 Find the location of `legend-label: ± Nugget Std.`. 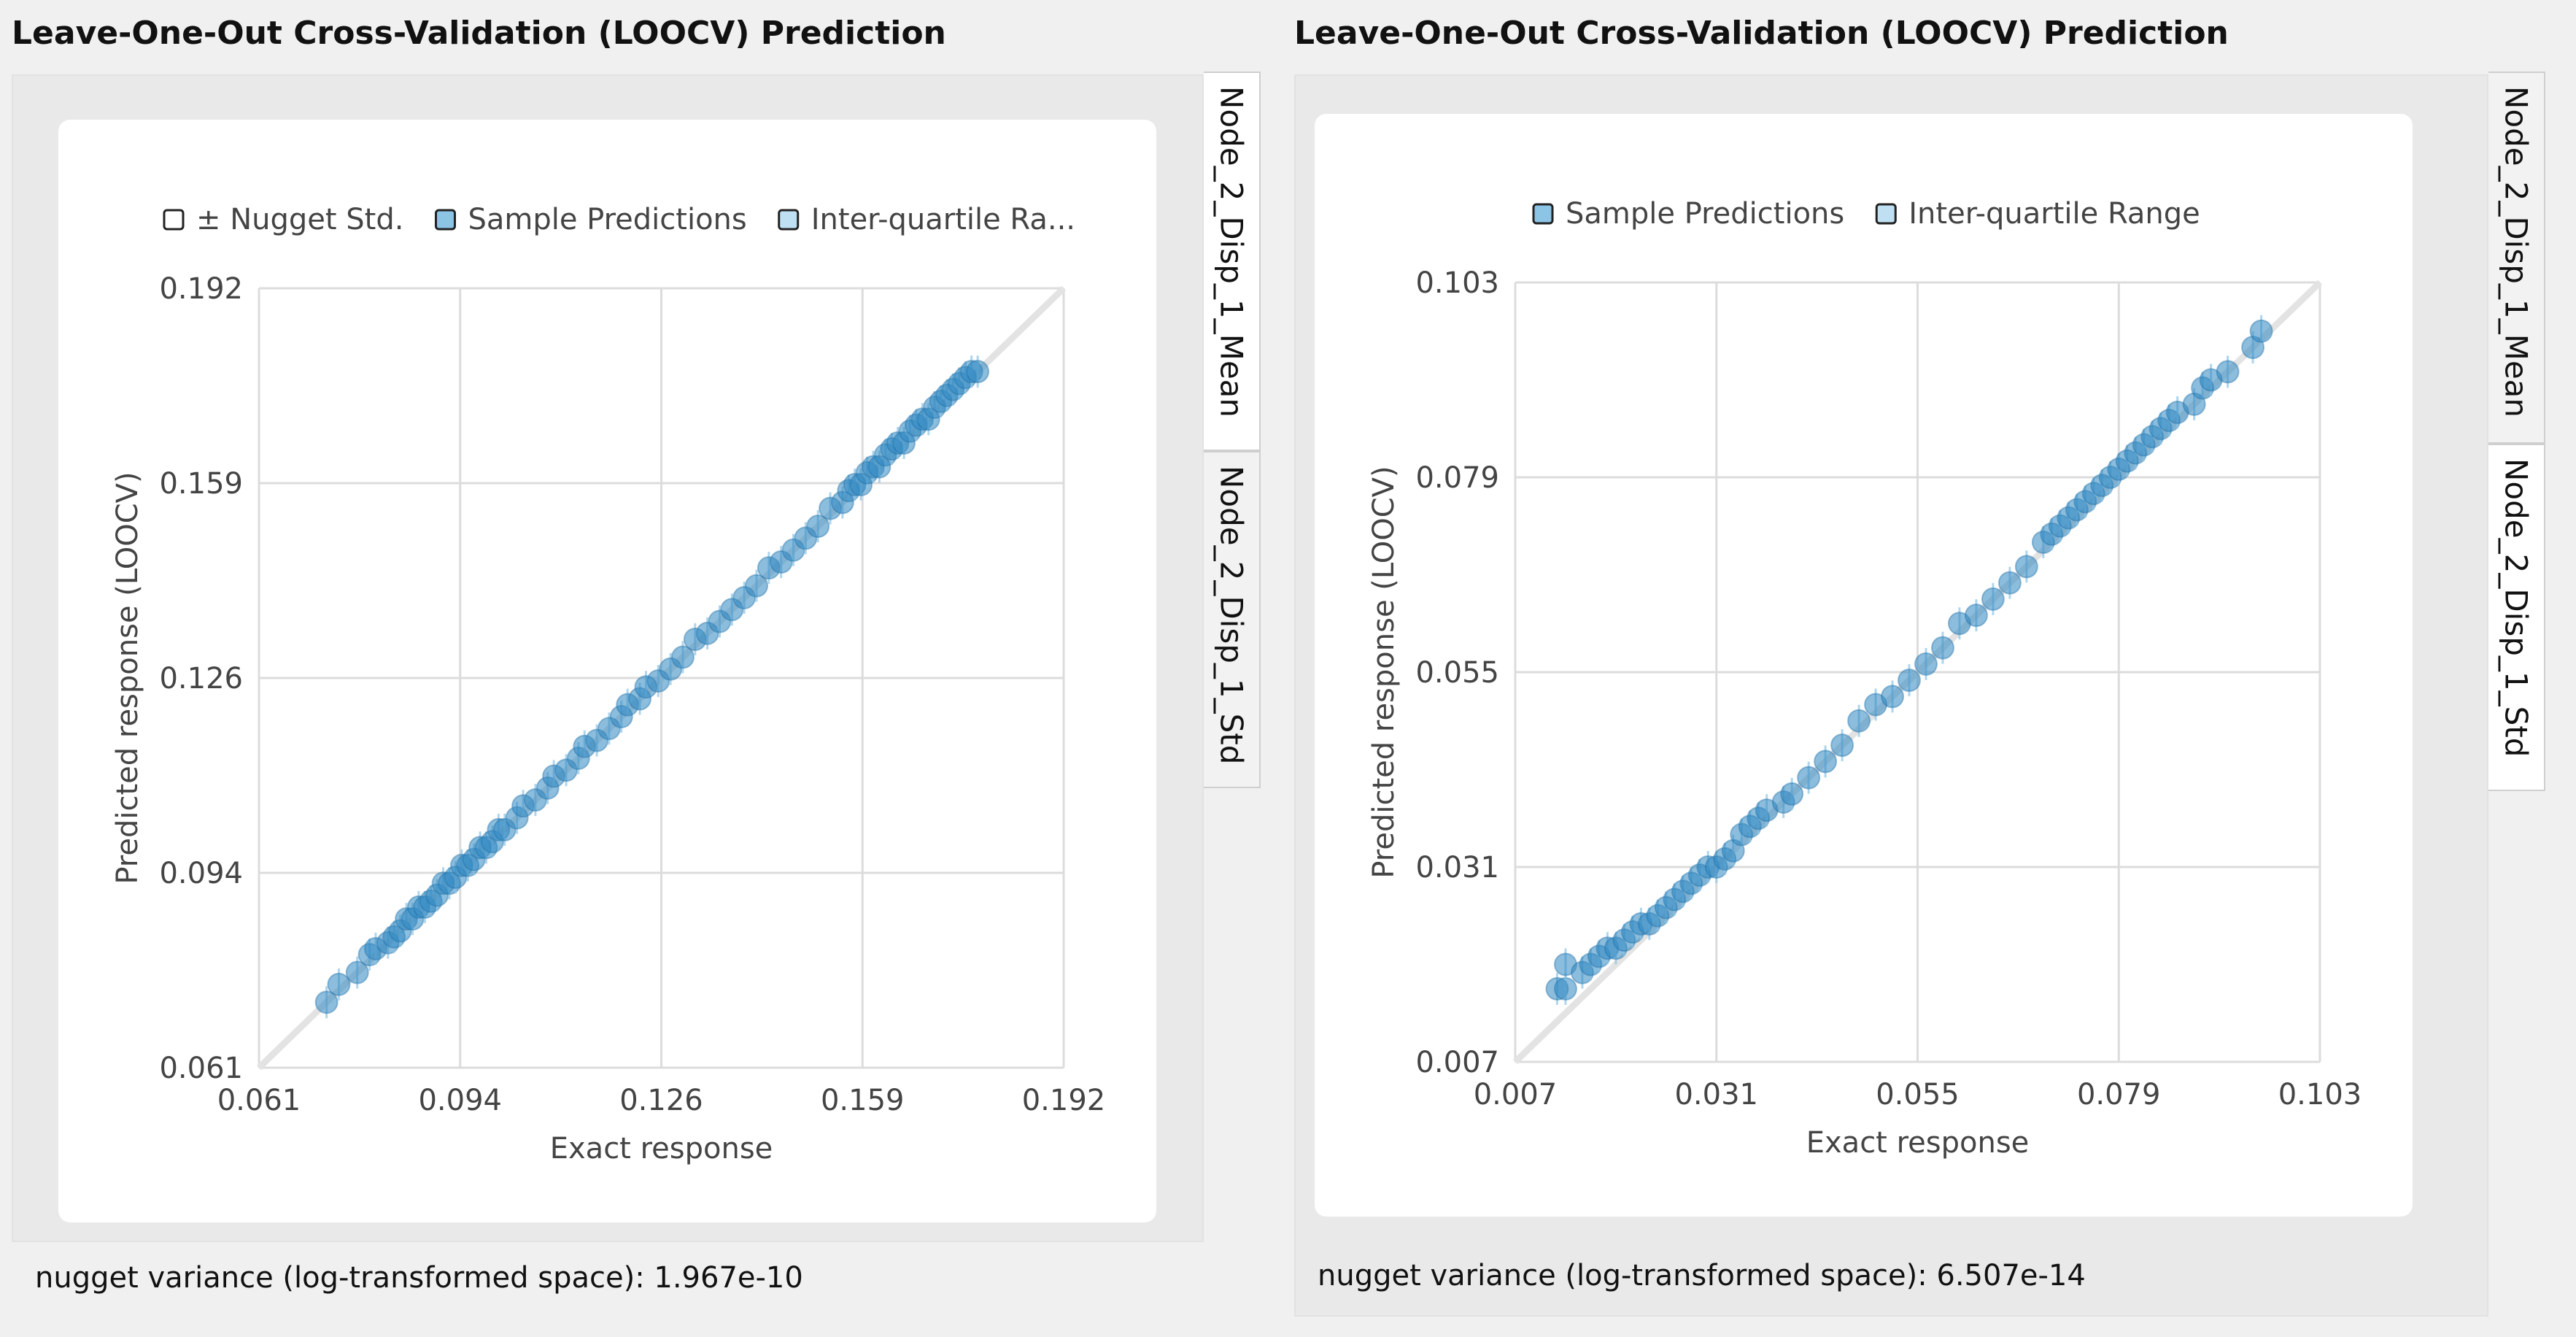

legend-label: ± Nugget Std. is located at coordinates (299, 220).